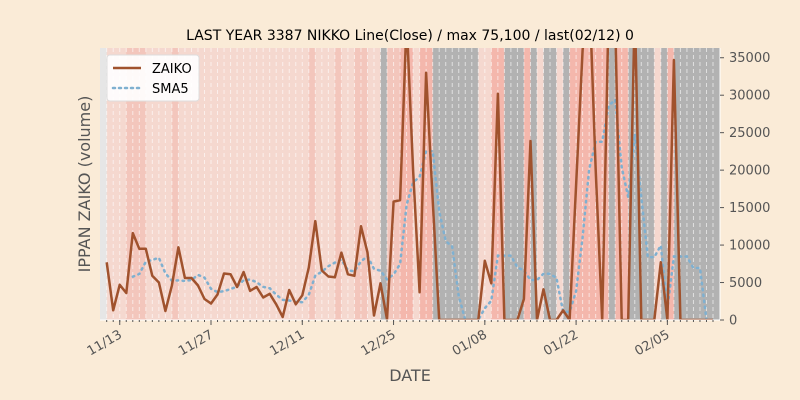 The height and width of the screenshot is (400, 800). Describe the element at coordinates (379, 343) in the screenshot. I see `x-tick-label: 12/25` at that location.